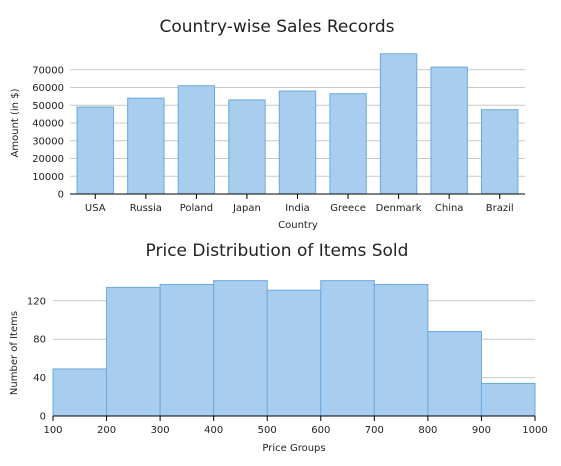 The width and height of the screenshot is (561, 466). What do you see at coordinates (48, 106) in the screenshot?
I see `sales-y-tick-label: 50000` at bounding box center [48, 106].